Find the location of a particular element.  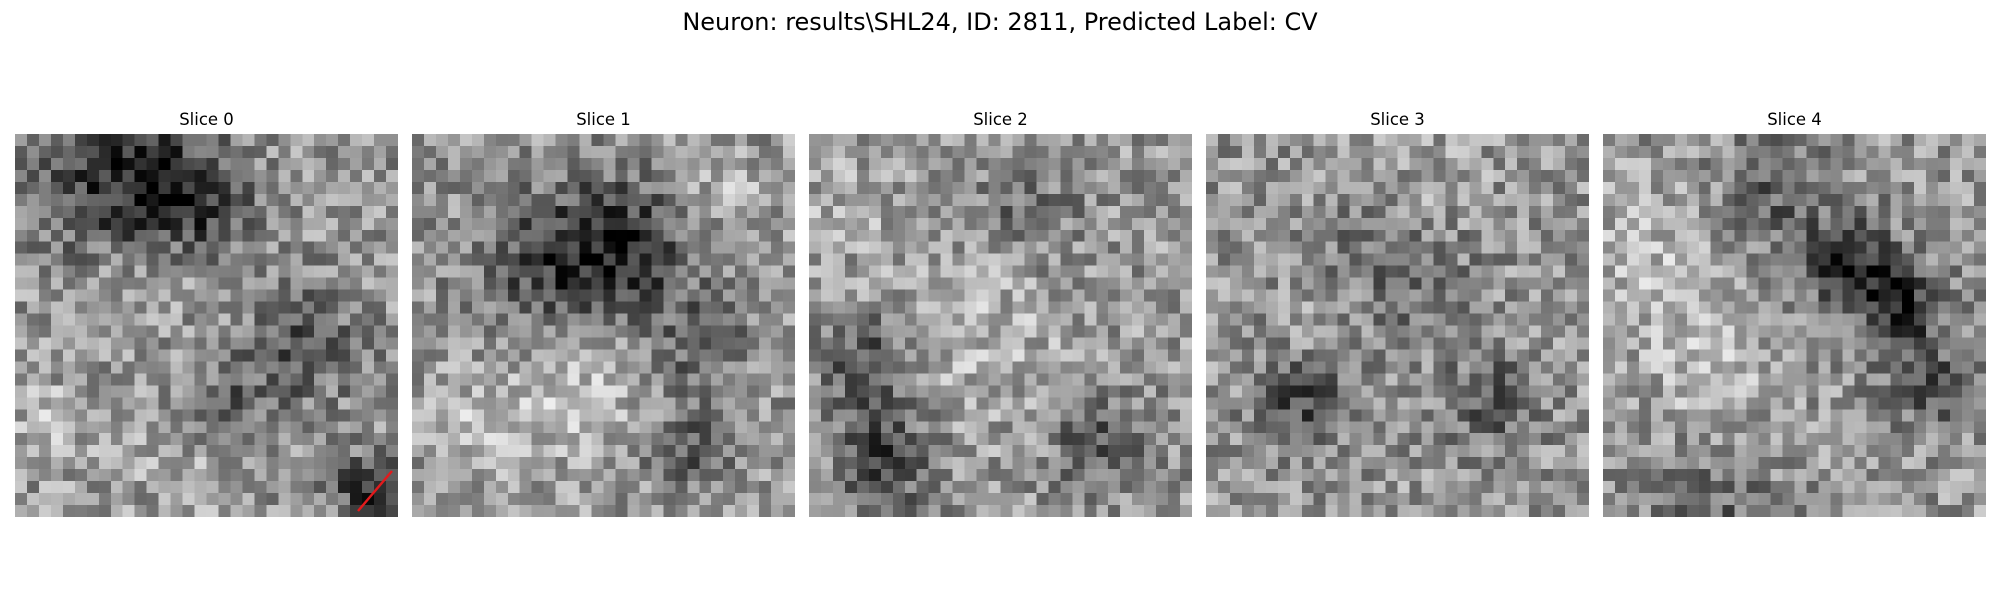

slice-title: Slice 0 is located at coordinates (206, 119).